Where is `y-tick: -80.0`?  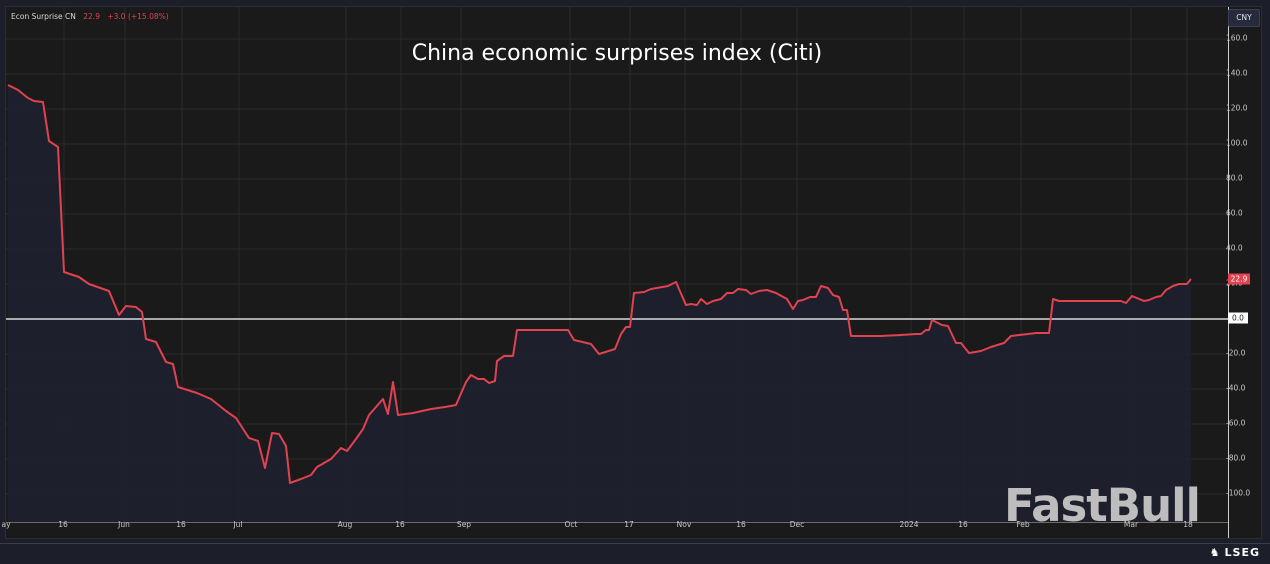
y-tick: -80.0 is located at coordinates (1236, 458).